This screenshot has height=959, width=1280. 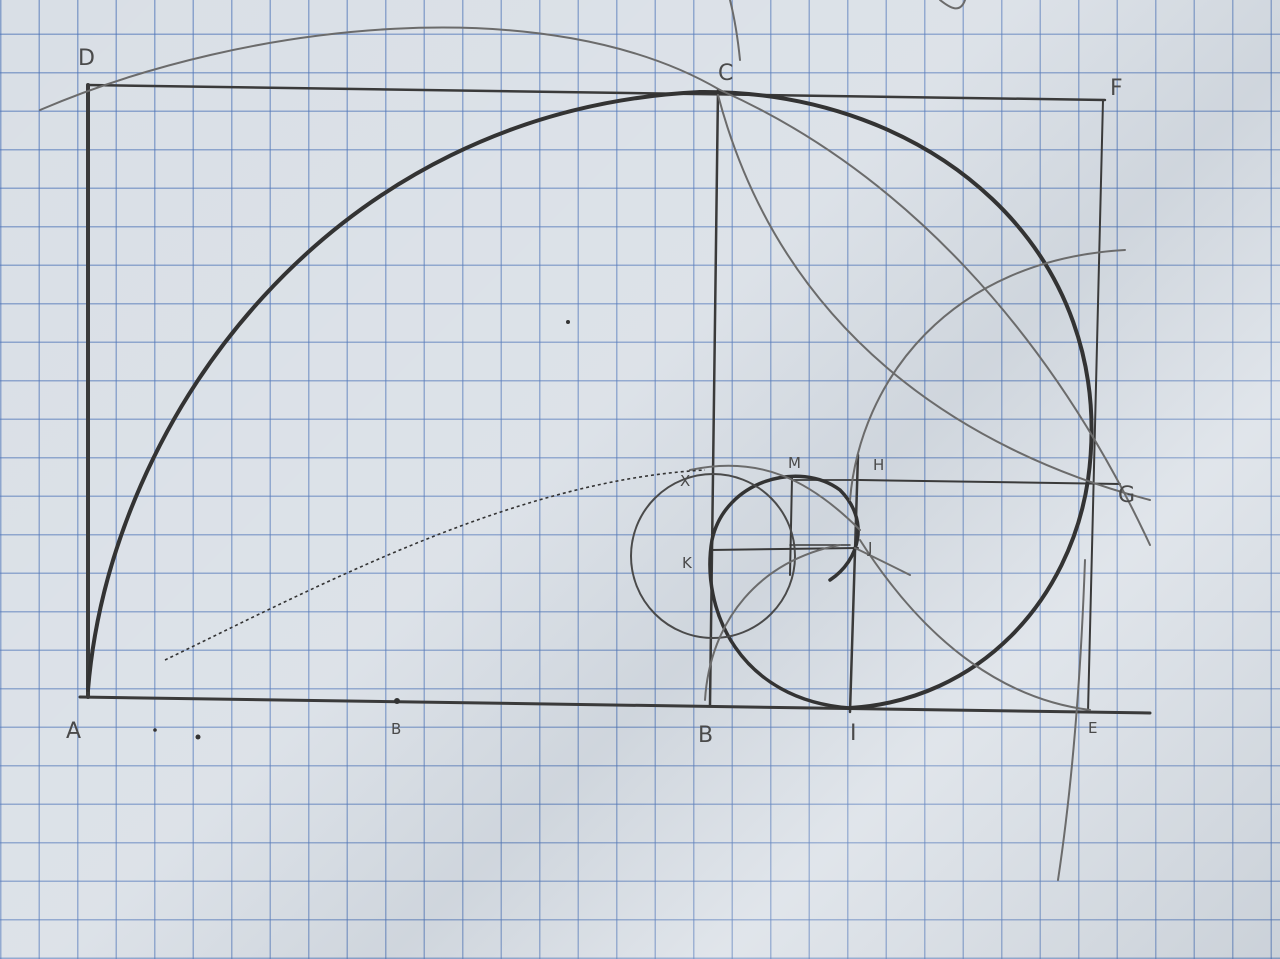 I want to click on label-J: J, so click(x=869, y=548).